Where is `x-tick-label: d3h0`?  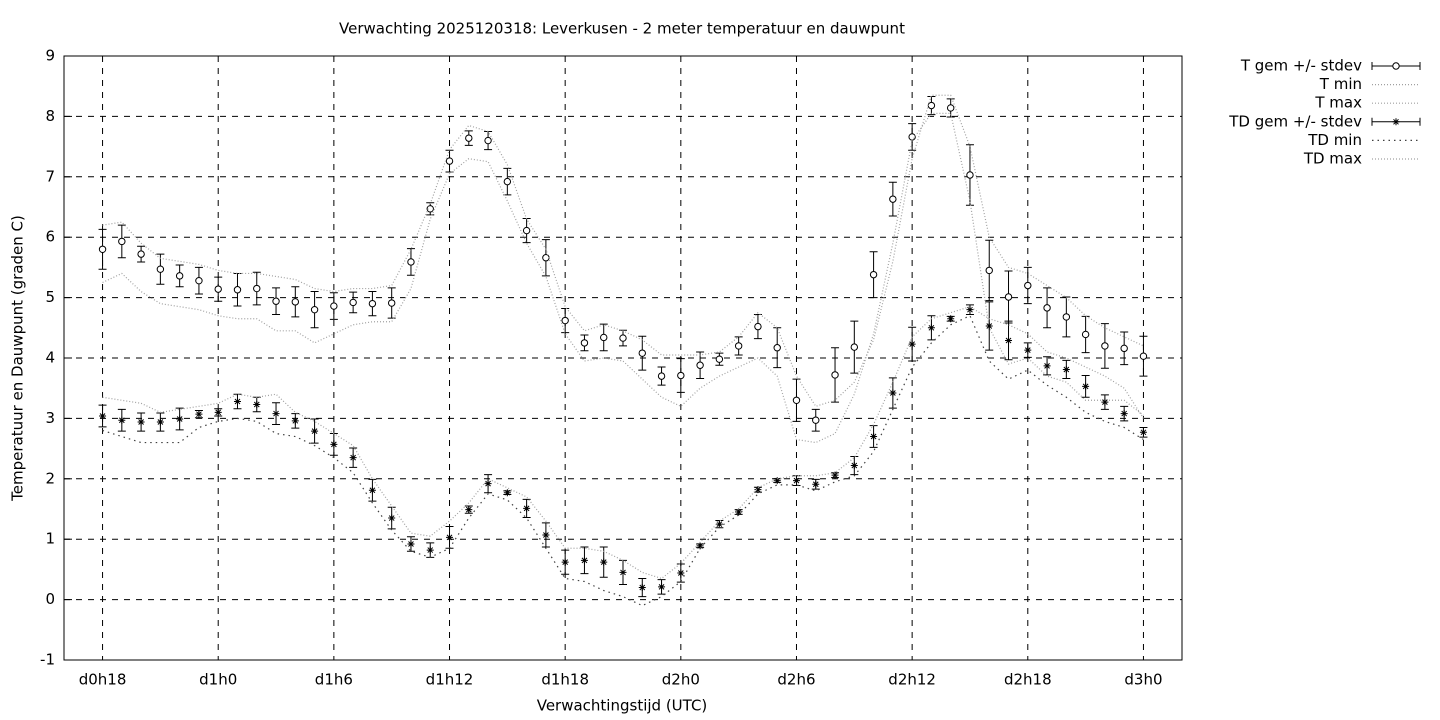 x-tick-label: d3h0 is located at coordinates (1143, 680).